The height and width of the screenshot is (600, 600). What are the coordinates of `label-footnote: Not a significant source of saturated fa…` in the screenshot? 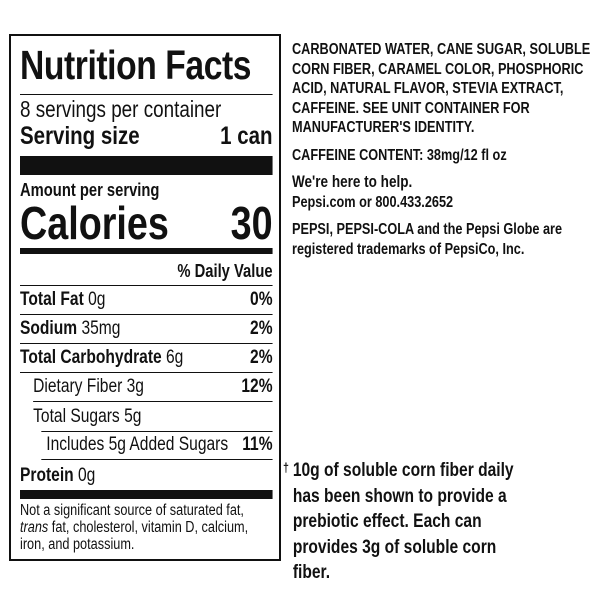 It's located at (146, 526).